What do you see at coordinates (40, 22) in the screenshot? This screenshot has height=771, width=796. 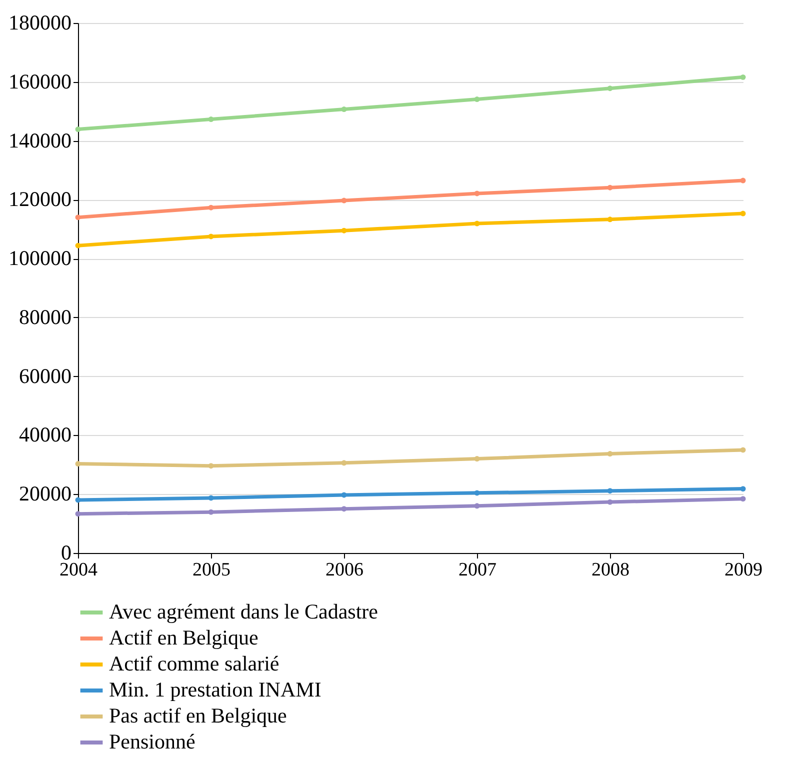 I see `y-tick-label: 180000` at bounding box center [40, 22].